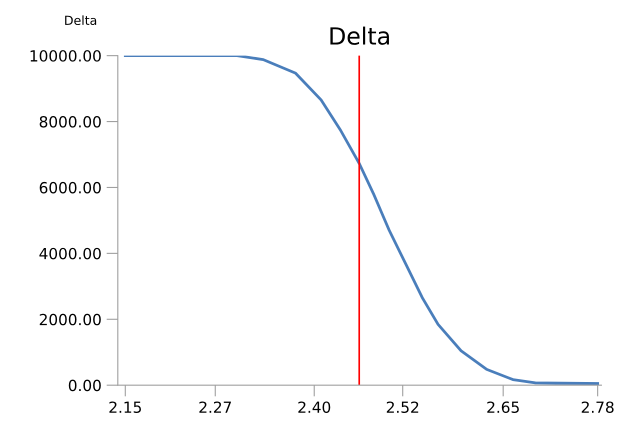  What do you see at coordinates (84, 386) in the screenshot?
I see `y-tick-label: 0.00` at bounding box center [84, 386].